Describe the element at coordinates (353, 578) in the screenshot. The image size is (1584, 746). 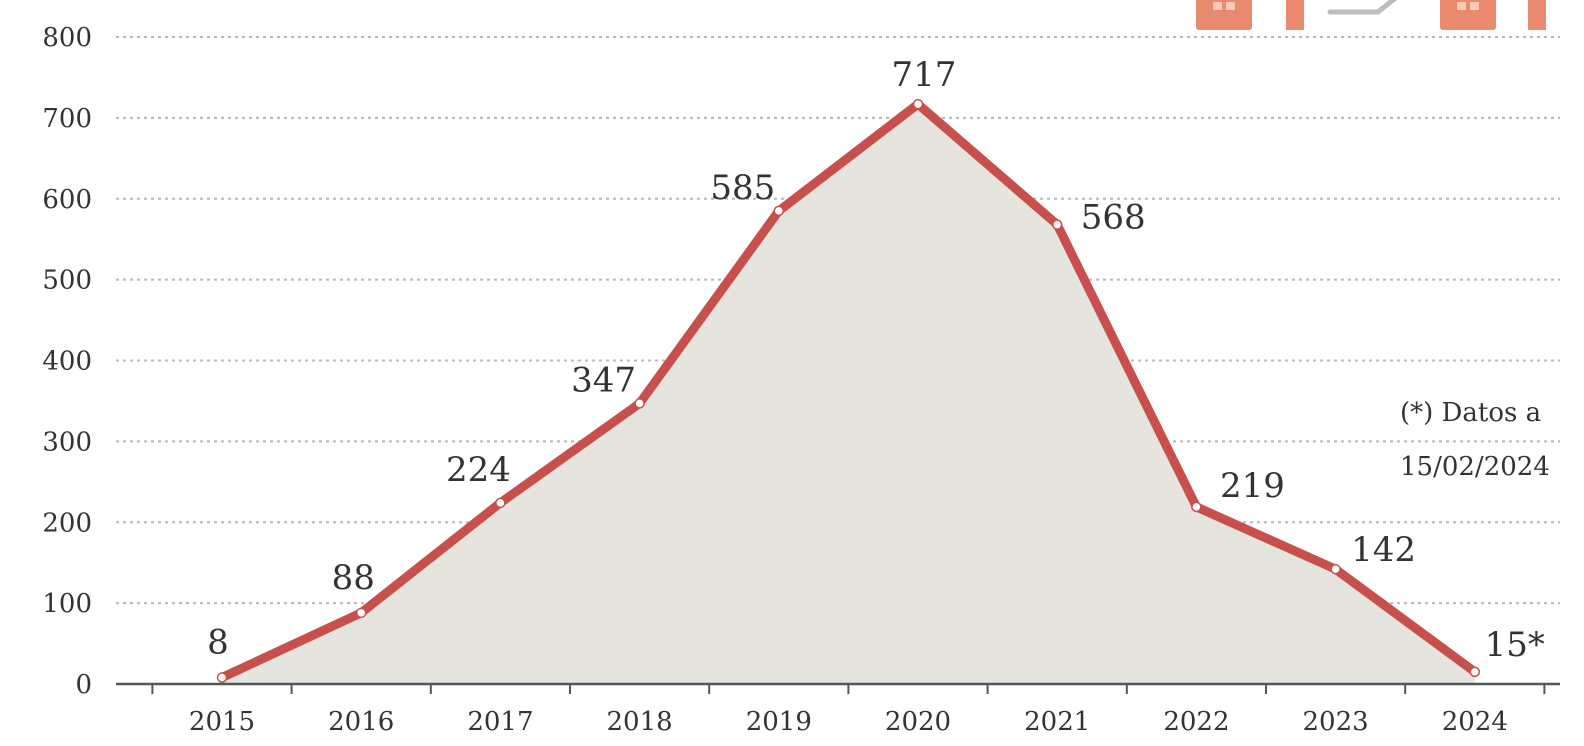
I see `data-label: 88` at that location.